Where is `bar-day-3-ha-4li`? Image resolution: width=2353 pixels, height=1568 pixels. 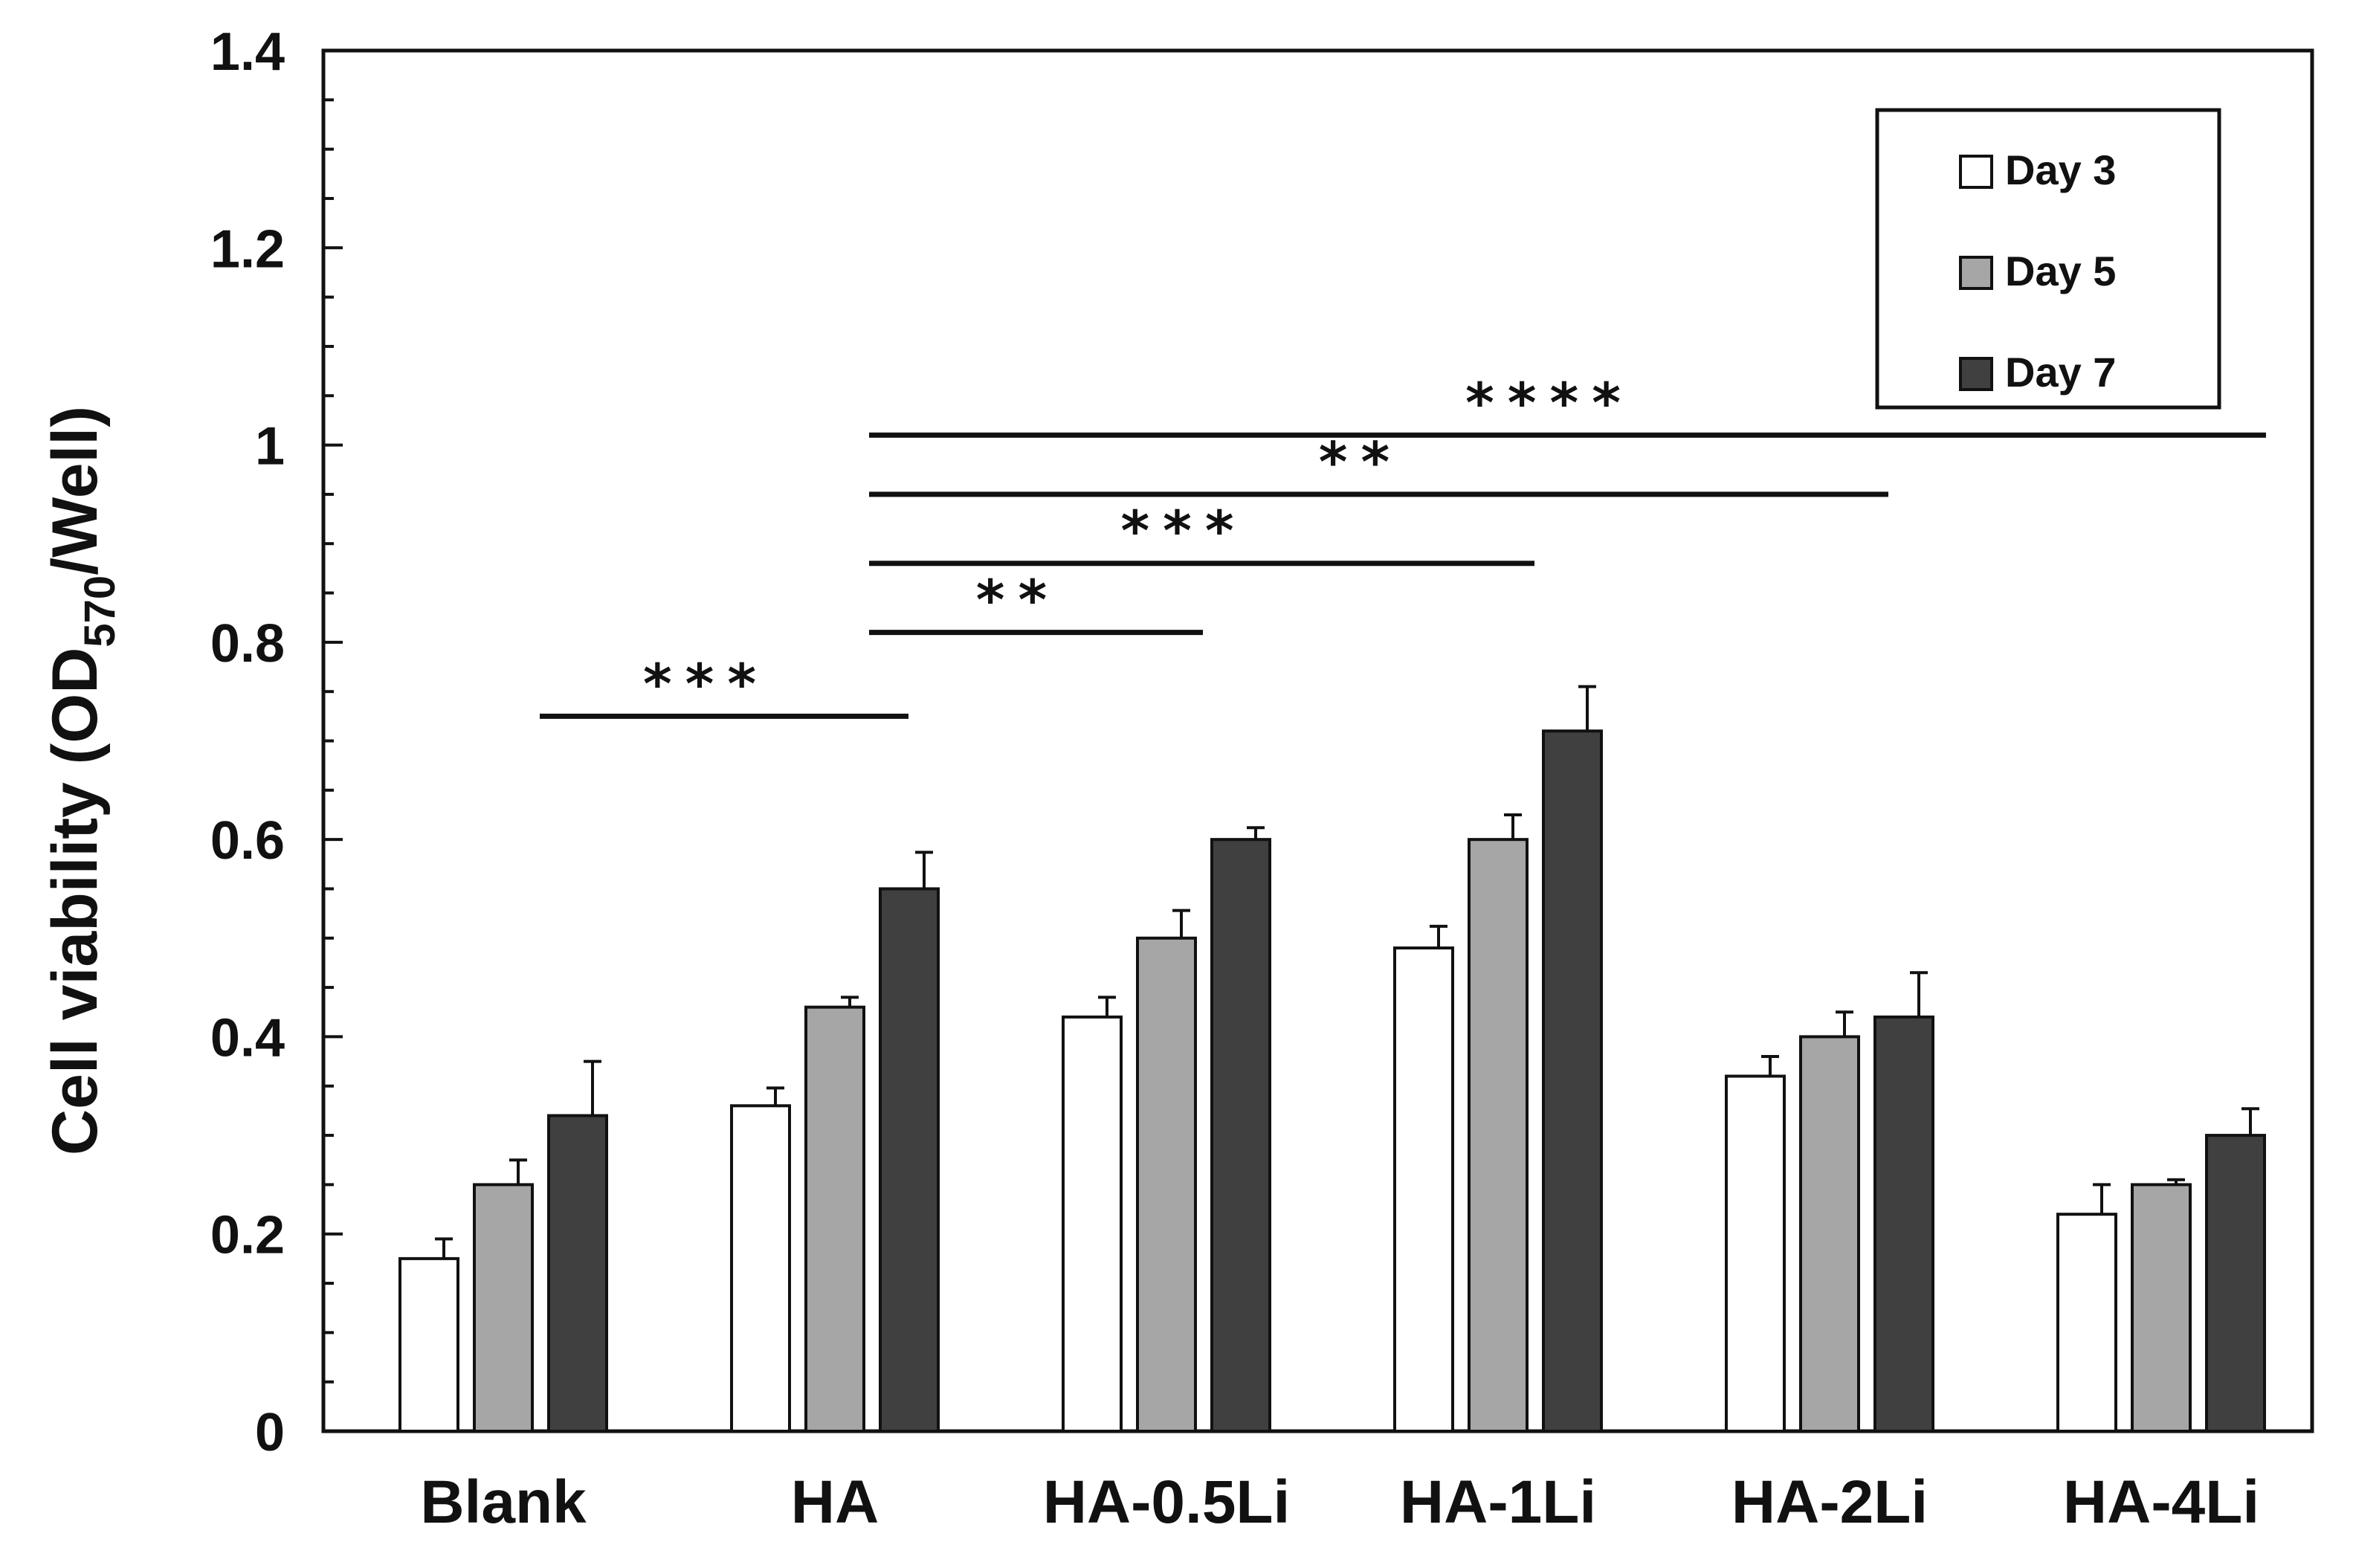
bar-day-3-ha-4li is located at coordinates (2086, 1323).